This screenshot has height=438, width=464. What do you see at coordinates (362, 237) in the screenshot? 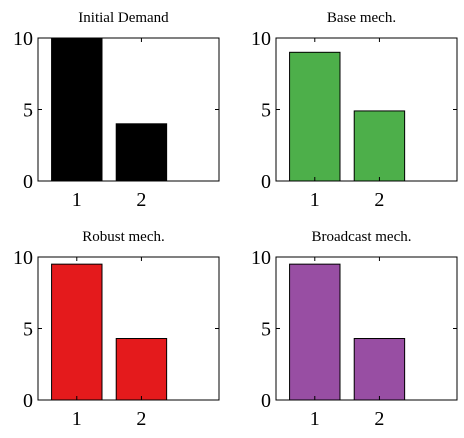
I see `subplot-title: Broadcast mech.` at bounding box center [362, 237].